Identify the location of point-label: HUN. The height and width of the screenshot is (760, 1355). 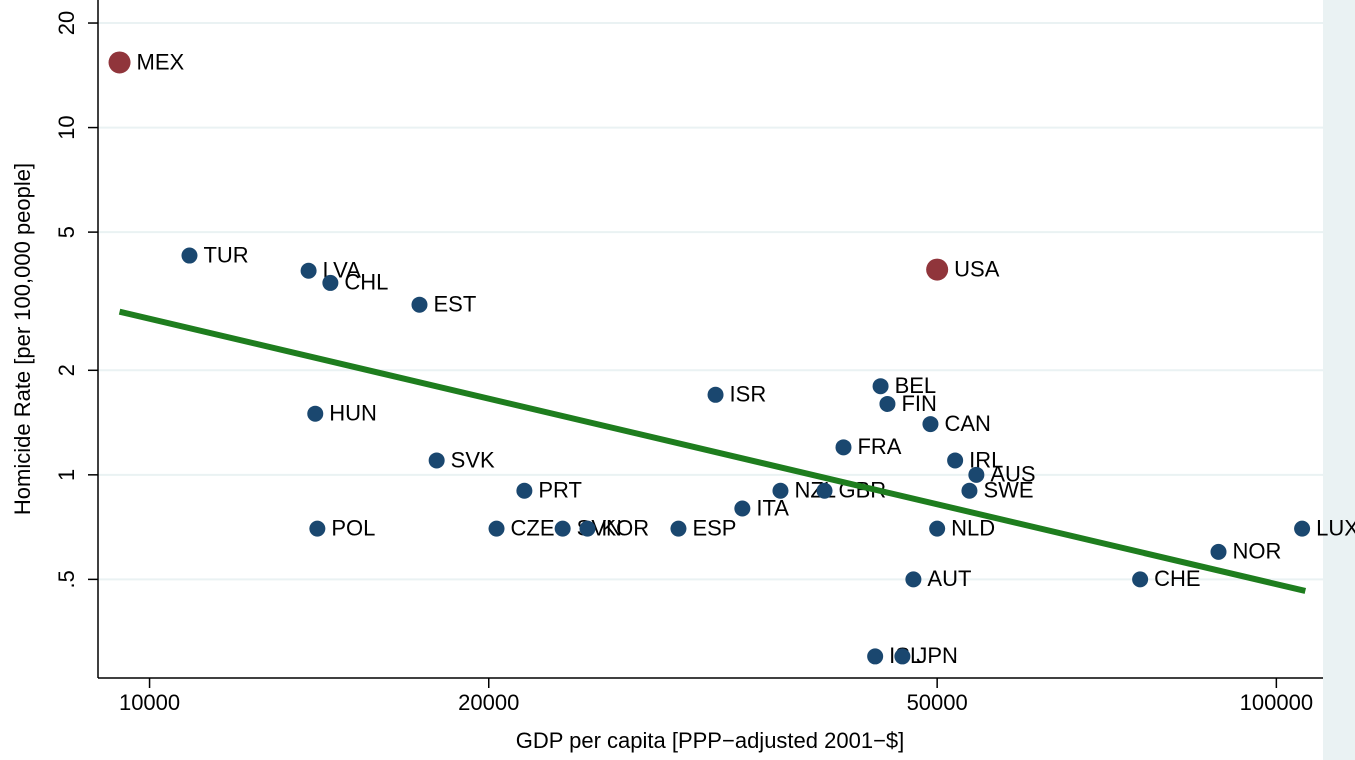
(353, 413).